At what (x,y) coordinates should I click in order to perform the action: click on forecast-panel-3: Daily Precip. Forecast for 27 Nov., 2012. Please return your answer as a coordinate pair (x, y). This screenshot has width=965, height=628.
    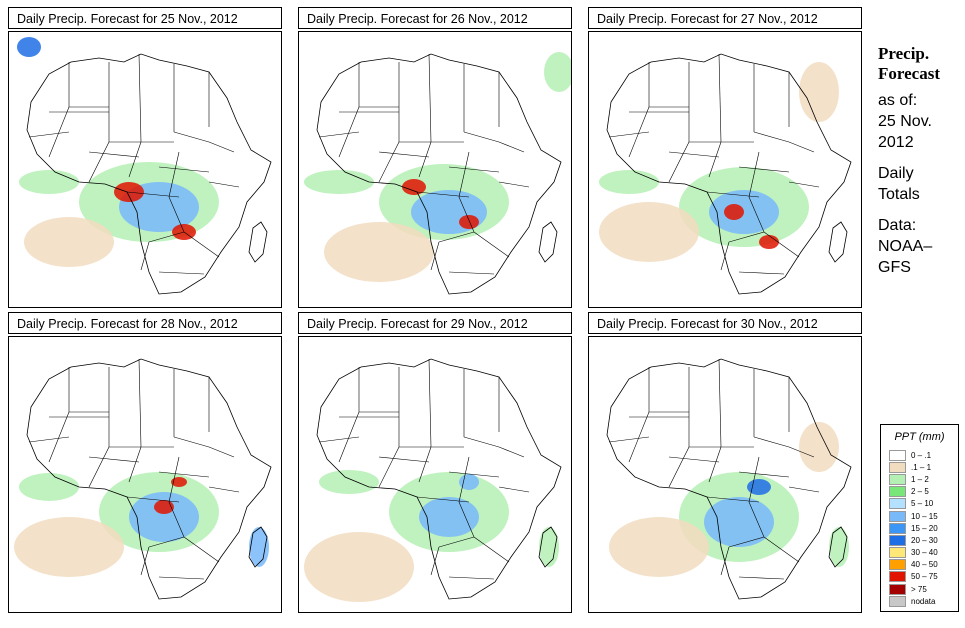
    Looking at the image, I should click on (726, 158).